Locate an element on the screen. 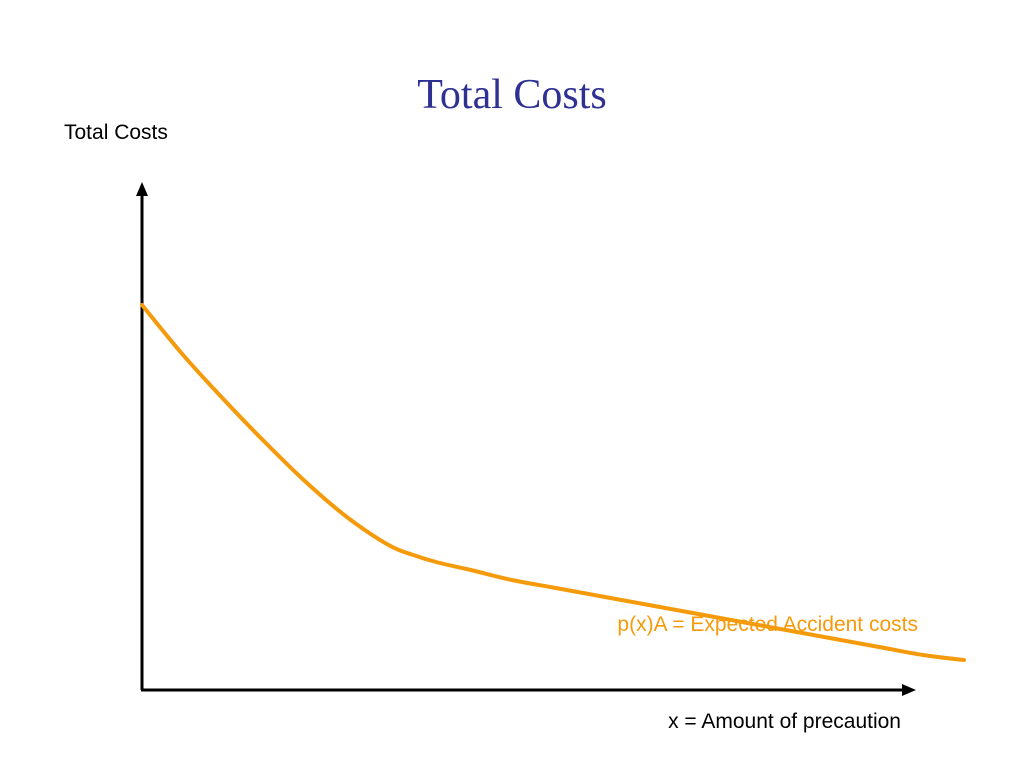  y-axis-arrow is located at coordinates (142, 189).